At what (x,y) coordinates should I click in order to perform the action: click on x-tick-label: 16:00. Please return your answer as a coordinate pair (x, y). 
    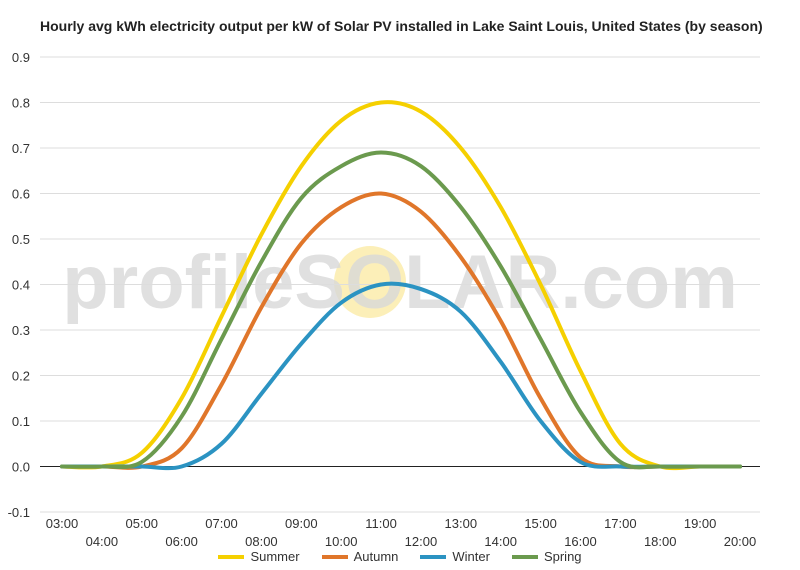
    Looking at the image, I should click on (580, 541).